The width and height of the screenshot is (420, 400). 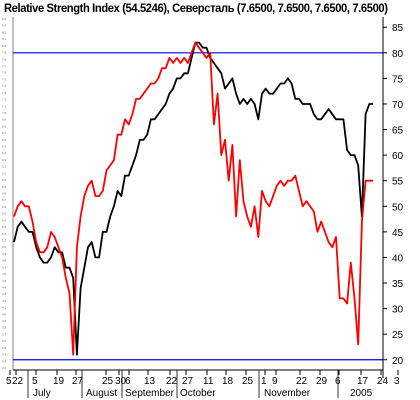 I want to click on price-scale-label: 3.9, so click(x=4, y=321).